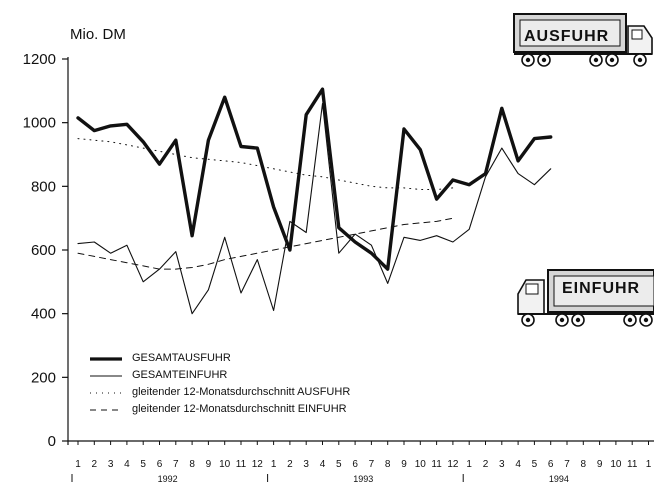  I want to click on legend-item-avg-ausfuhr: gleitender 12-Monatsdurchschnitt AUSFUHR, so click(219, 392).